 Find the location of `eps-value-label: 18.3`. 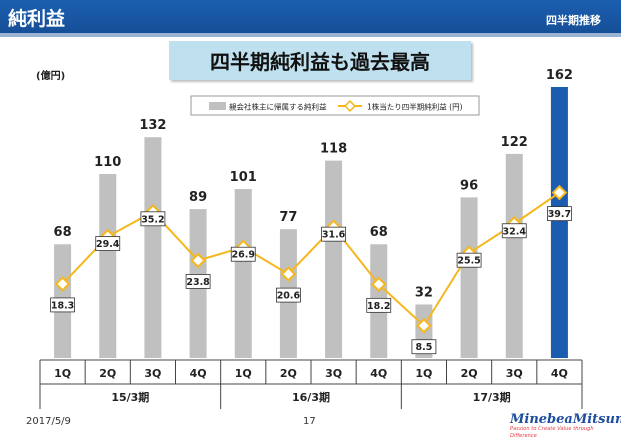

eps-value-label: 18.3 is located at coordinates (62, 305).